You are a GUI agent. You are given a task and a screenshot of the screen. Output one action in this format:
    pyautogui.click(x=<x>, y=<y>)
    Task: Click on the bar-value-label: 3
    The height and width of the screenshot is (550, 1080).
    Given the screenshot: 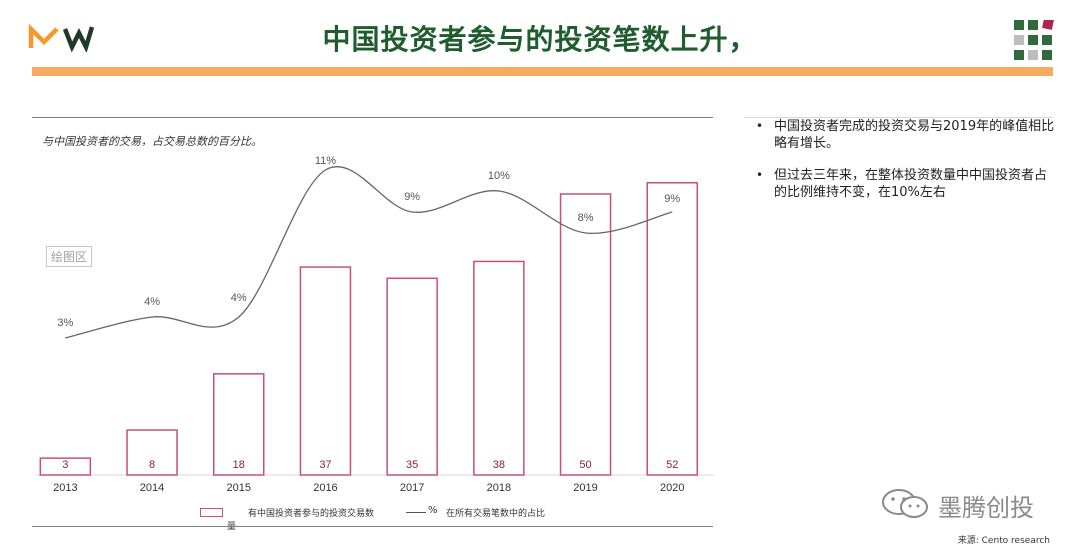 What is the action you would take?
    pyautogui.click(x=65, y=465)
    